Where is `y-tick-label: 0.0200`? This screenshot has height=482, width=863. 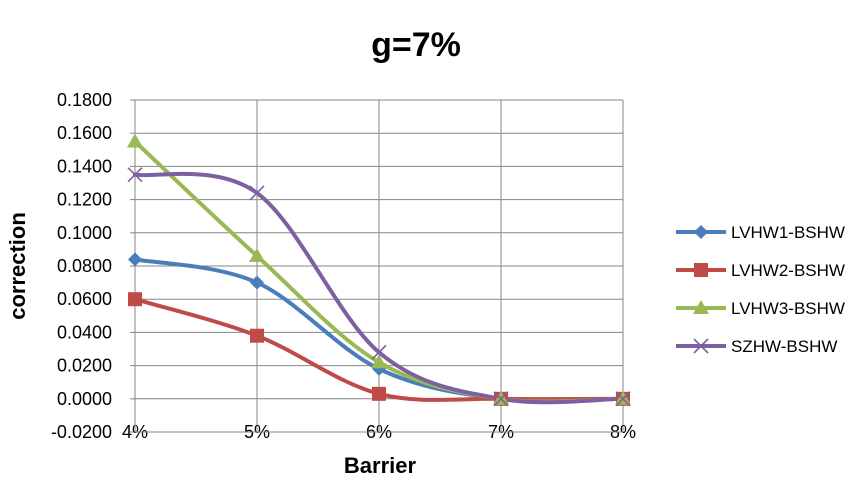
y-tick-label: 0.0200 is located at coordinates (84, 366).